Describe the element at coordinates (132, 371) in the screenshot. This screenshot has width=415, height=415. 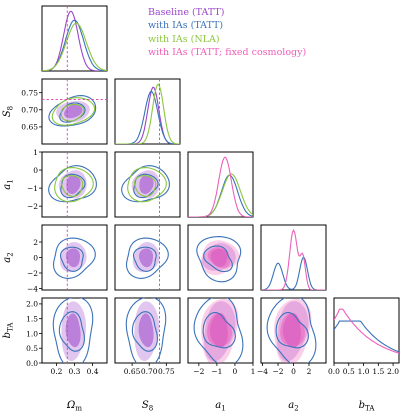
I see `x-tick-label: 0.65` at that location.